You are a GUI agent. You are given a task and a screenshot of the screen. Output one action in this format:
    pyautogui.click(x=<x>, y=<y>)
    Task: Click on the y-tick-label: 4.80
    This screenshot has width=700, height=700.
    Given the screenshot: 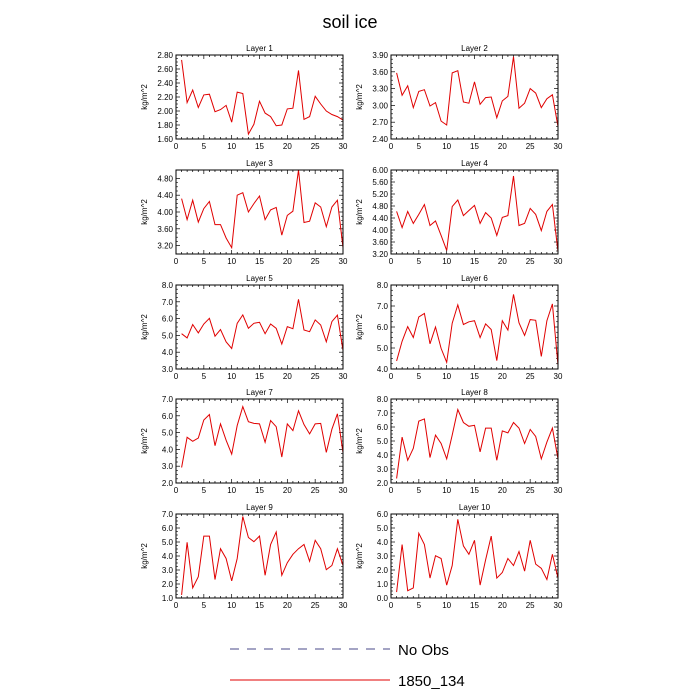 What is the action you would take?
    pyautogui.click(x=165, y=178)
    